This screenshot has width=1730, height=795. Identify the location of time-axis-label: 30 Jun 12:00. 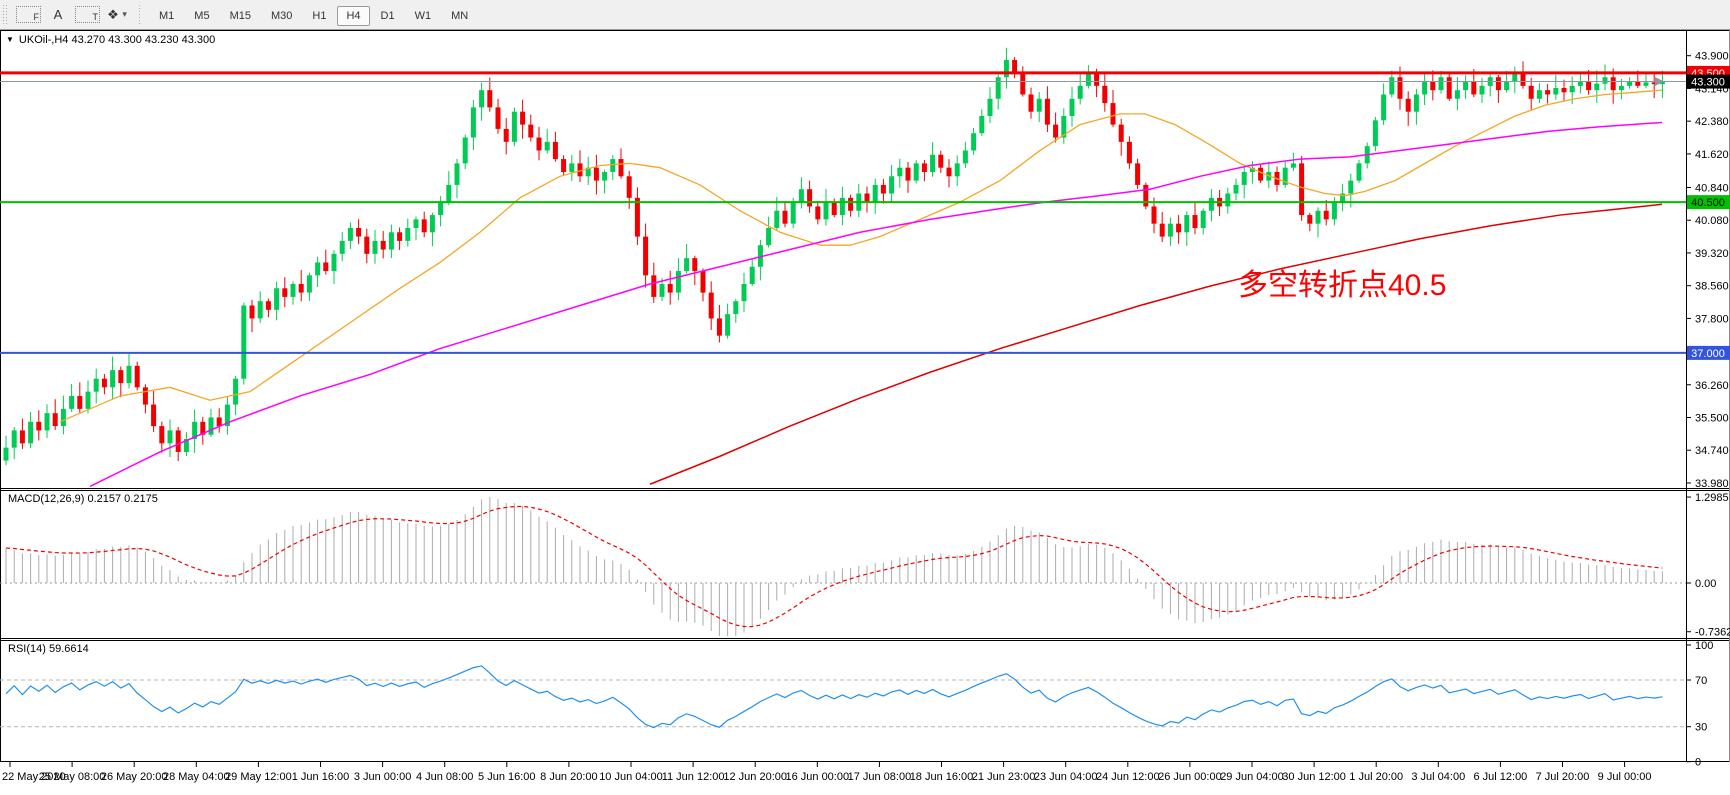
(1314, 777).